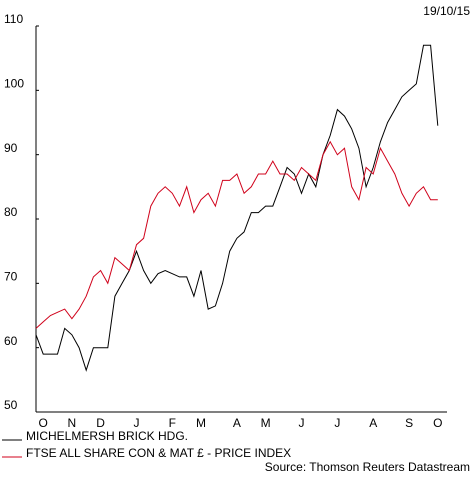  I want to click on source-note: Source: Thomson Reuters Datastream, so click(367, 467).